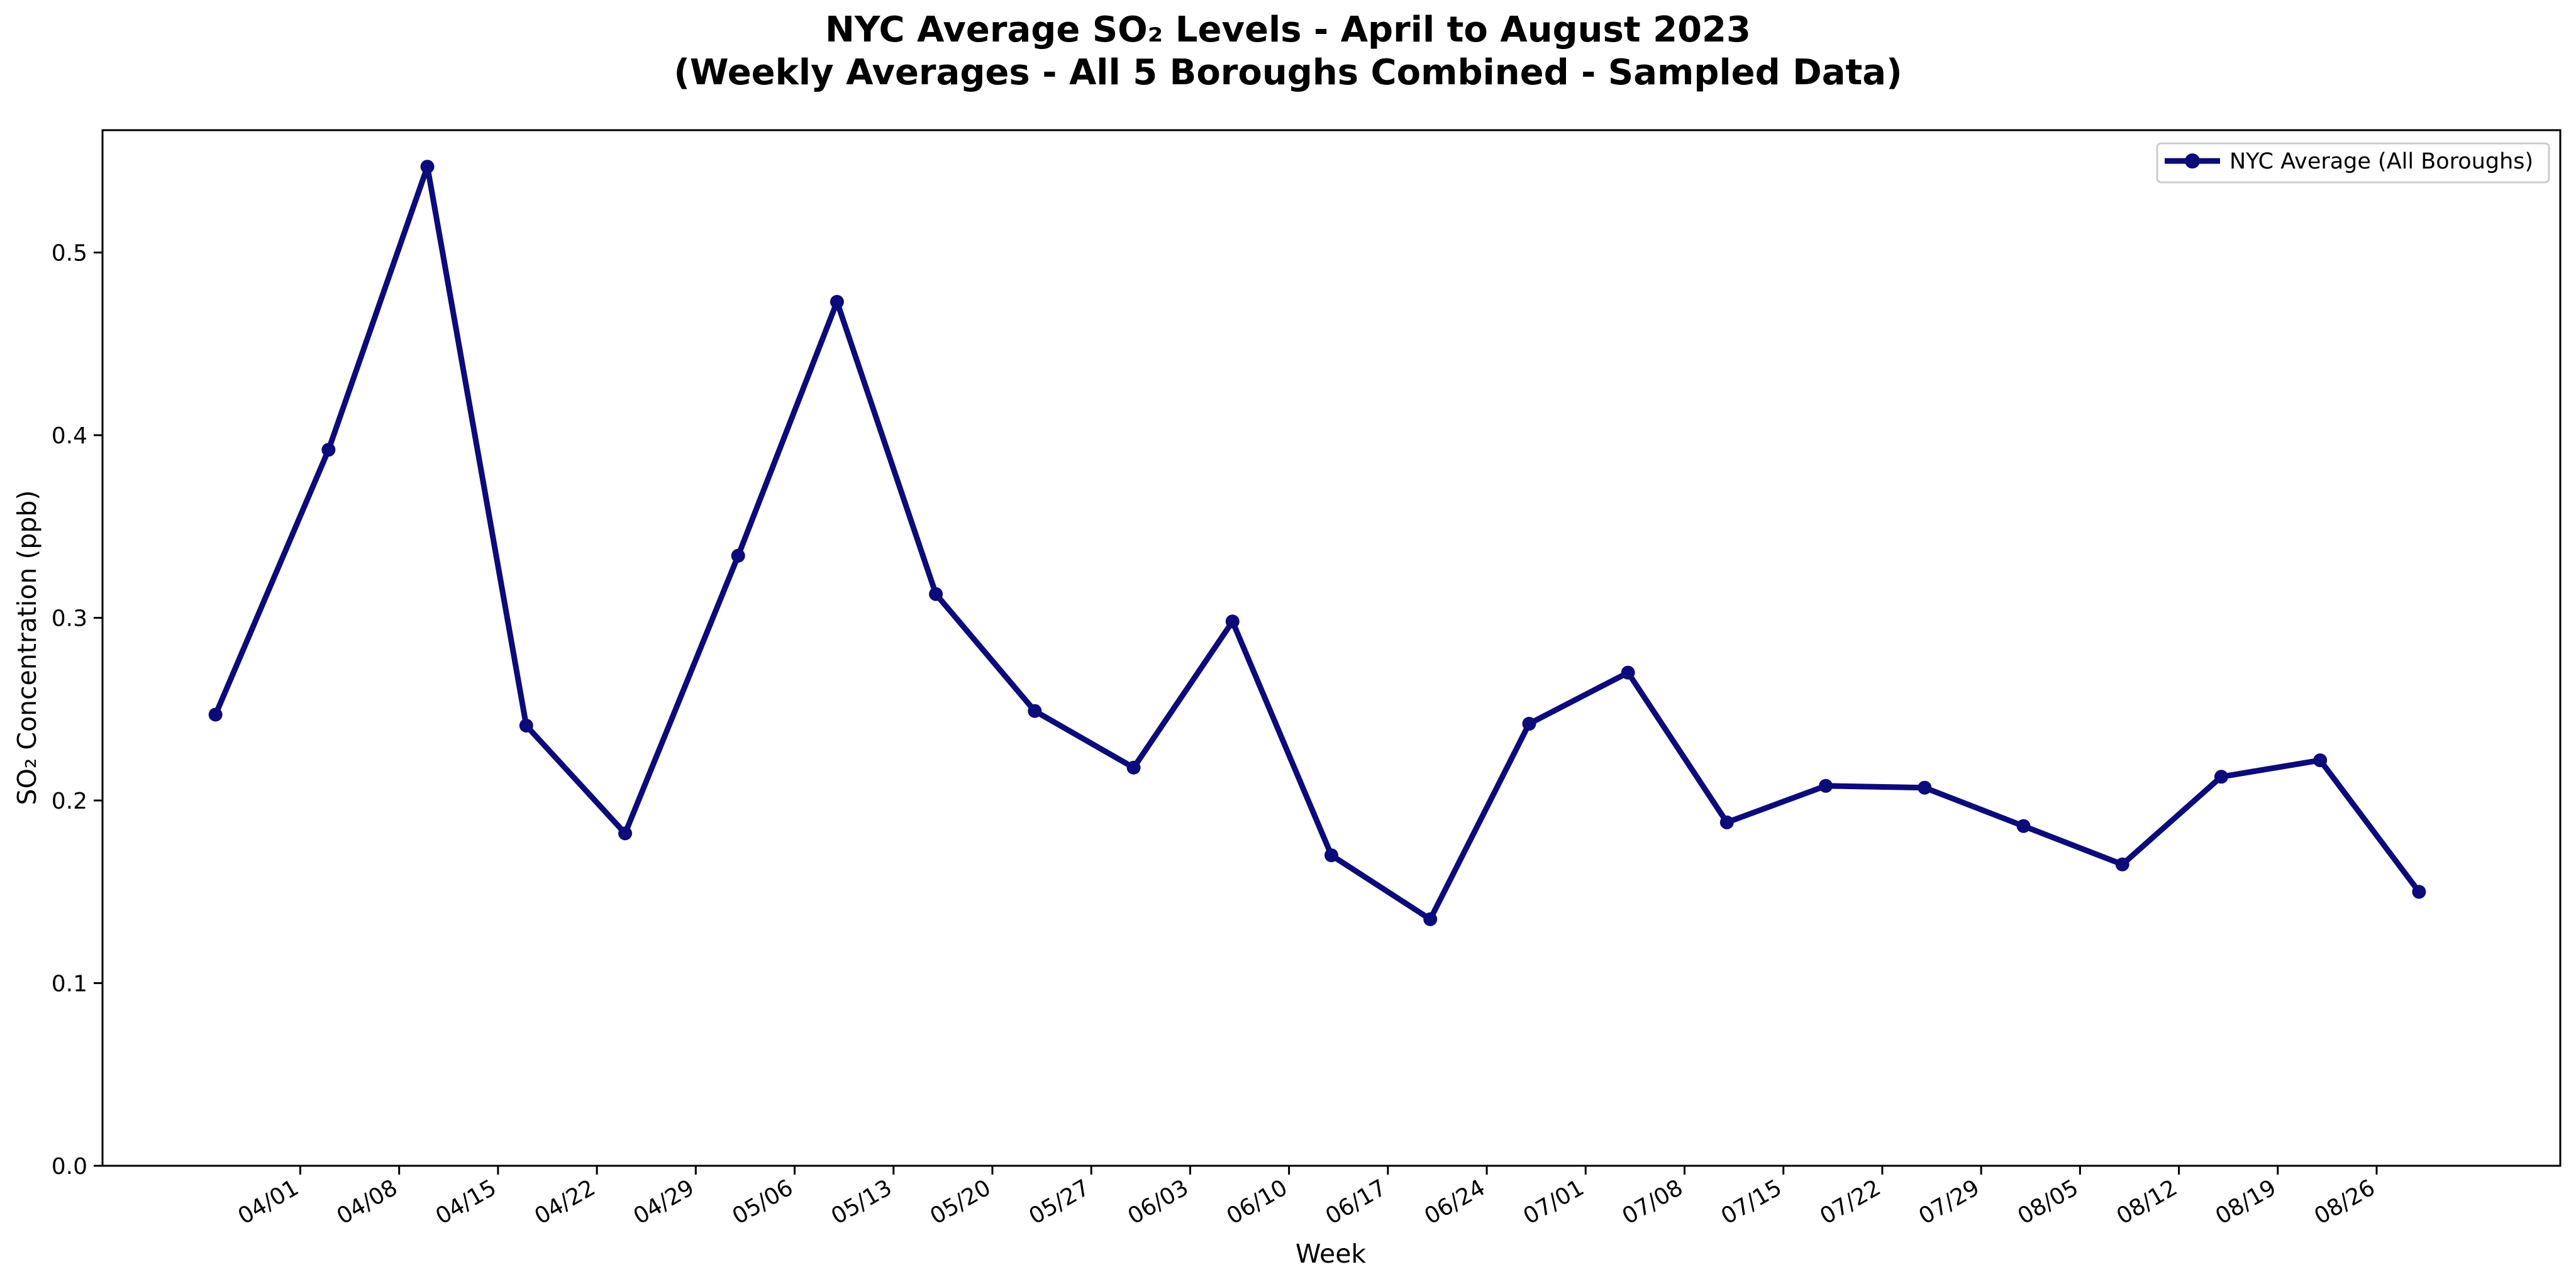  I want to click on legend-box, so click(2353, 163).